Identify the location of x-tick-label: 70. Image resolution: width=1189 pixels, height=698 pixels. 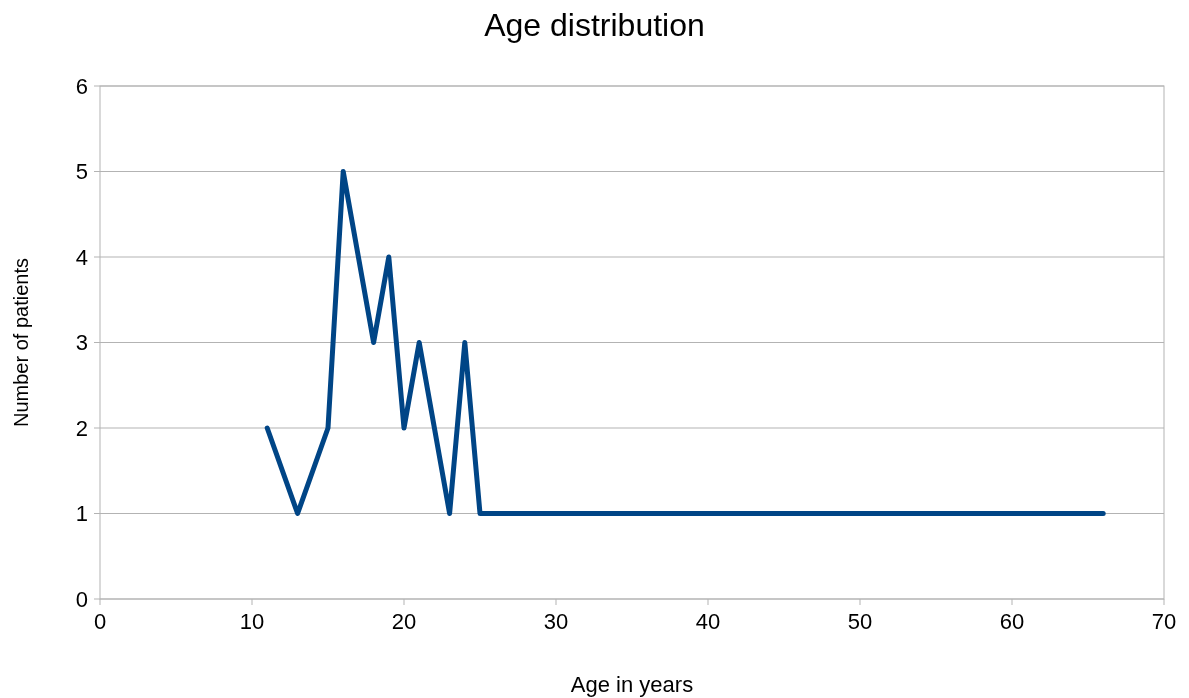
(1164, 621).